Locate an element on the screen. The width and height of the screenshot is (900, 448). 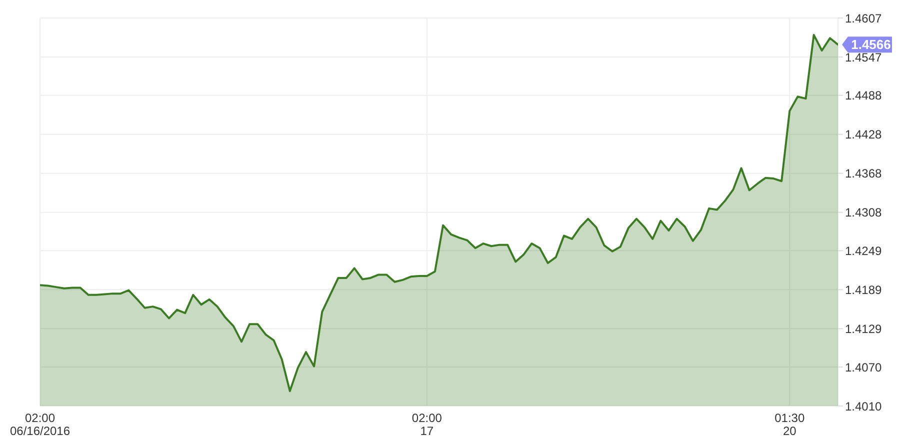
y-tick-label: 1.4607 is located at coordinates (863, 18).